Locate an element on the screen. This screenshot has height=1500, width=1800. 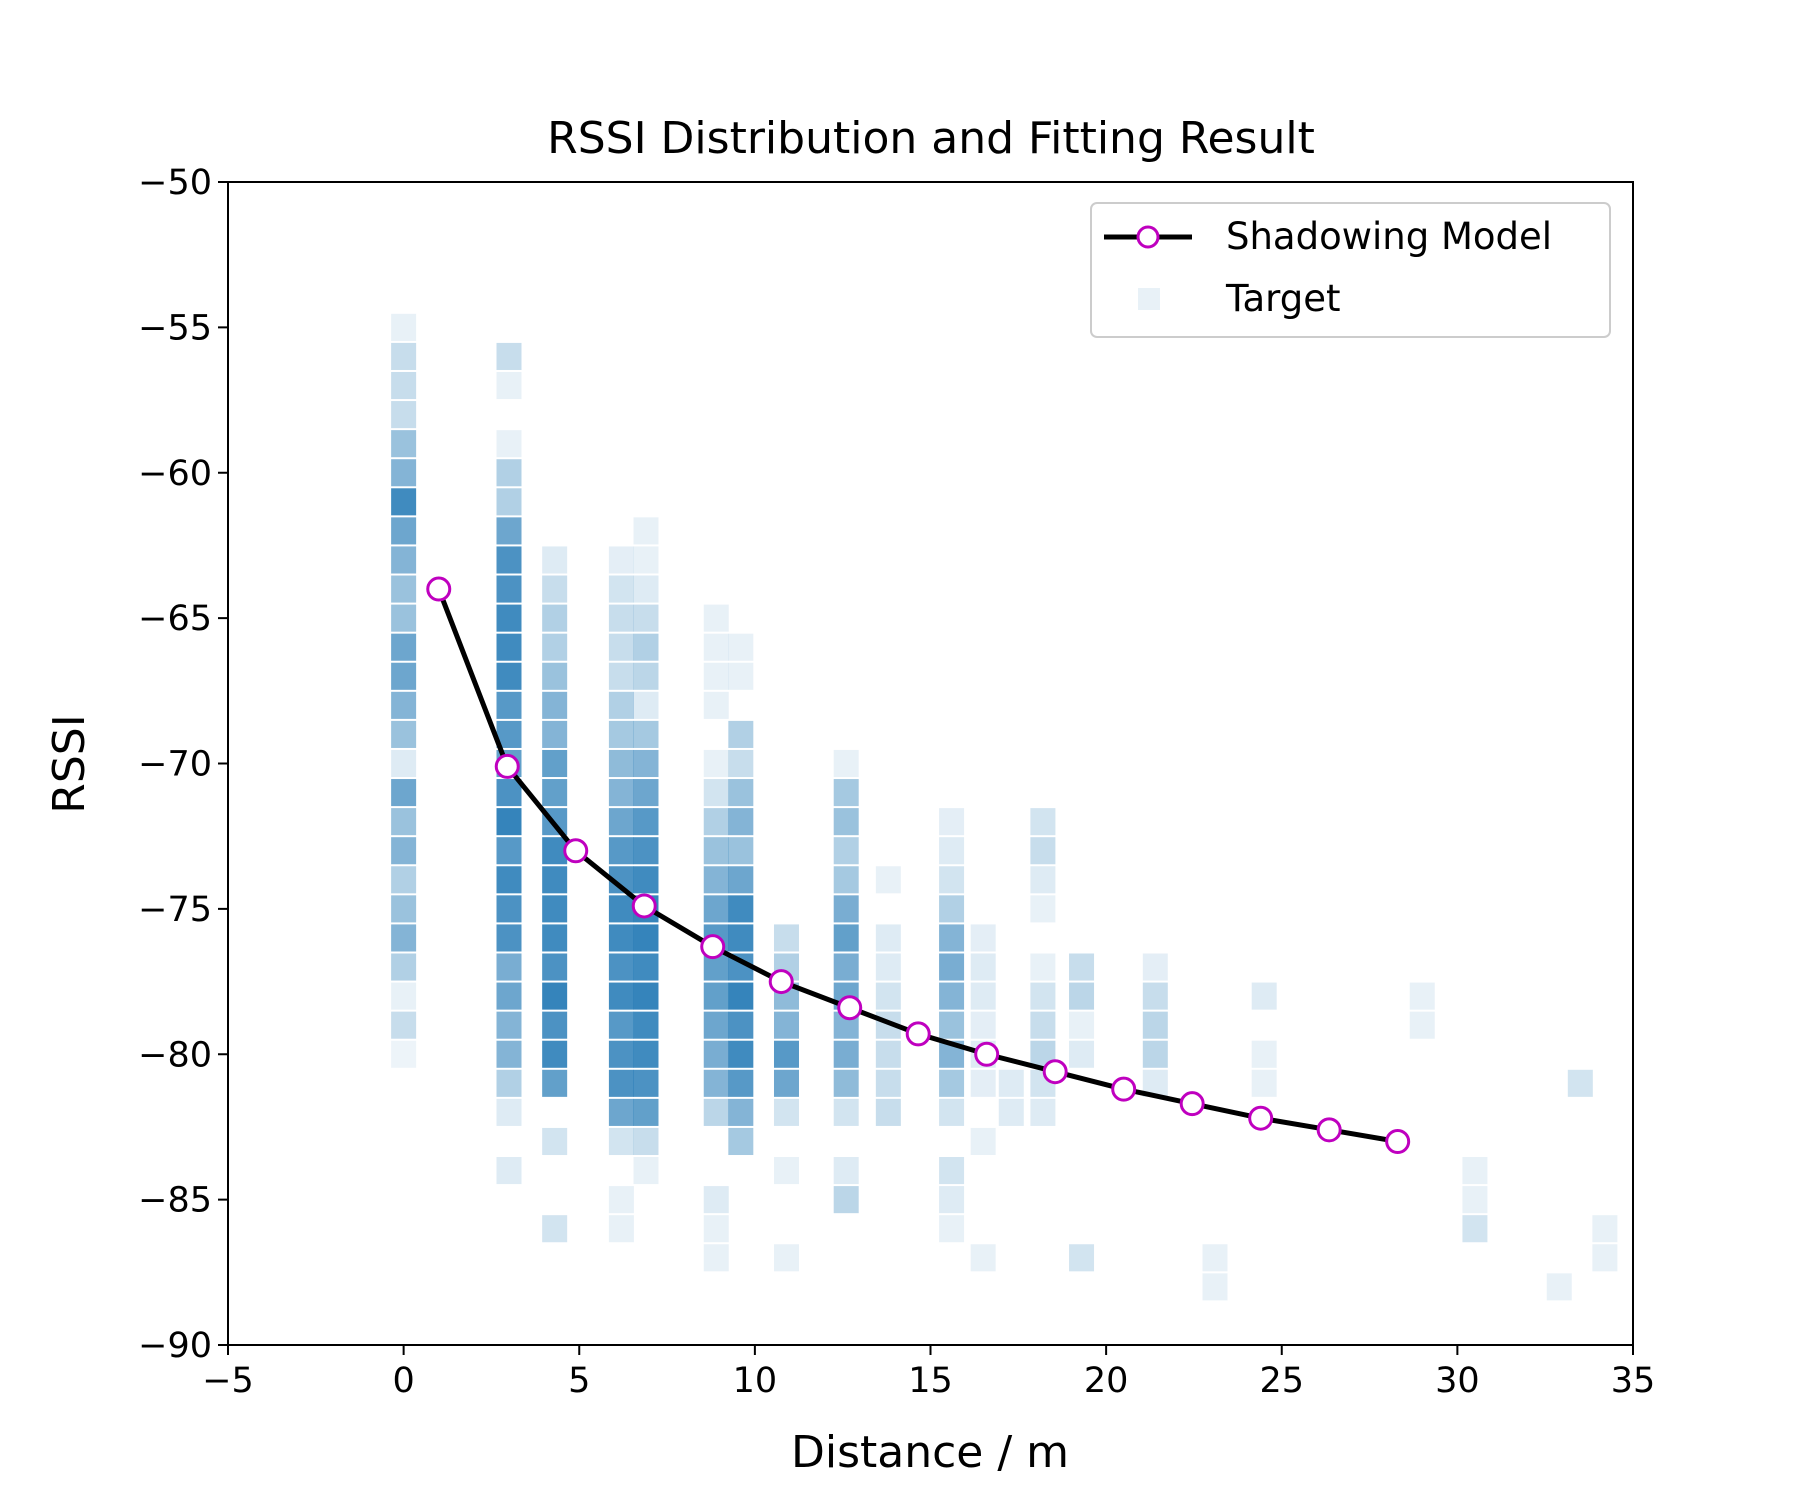
x-tick-label: 20 is located at coordinates (1106, 1381).